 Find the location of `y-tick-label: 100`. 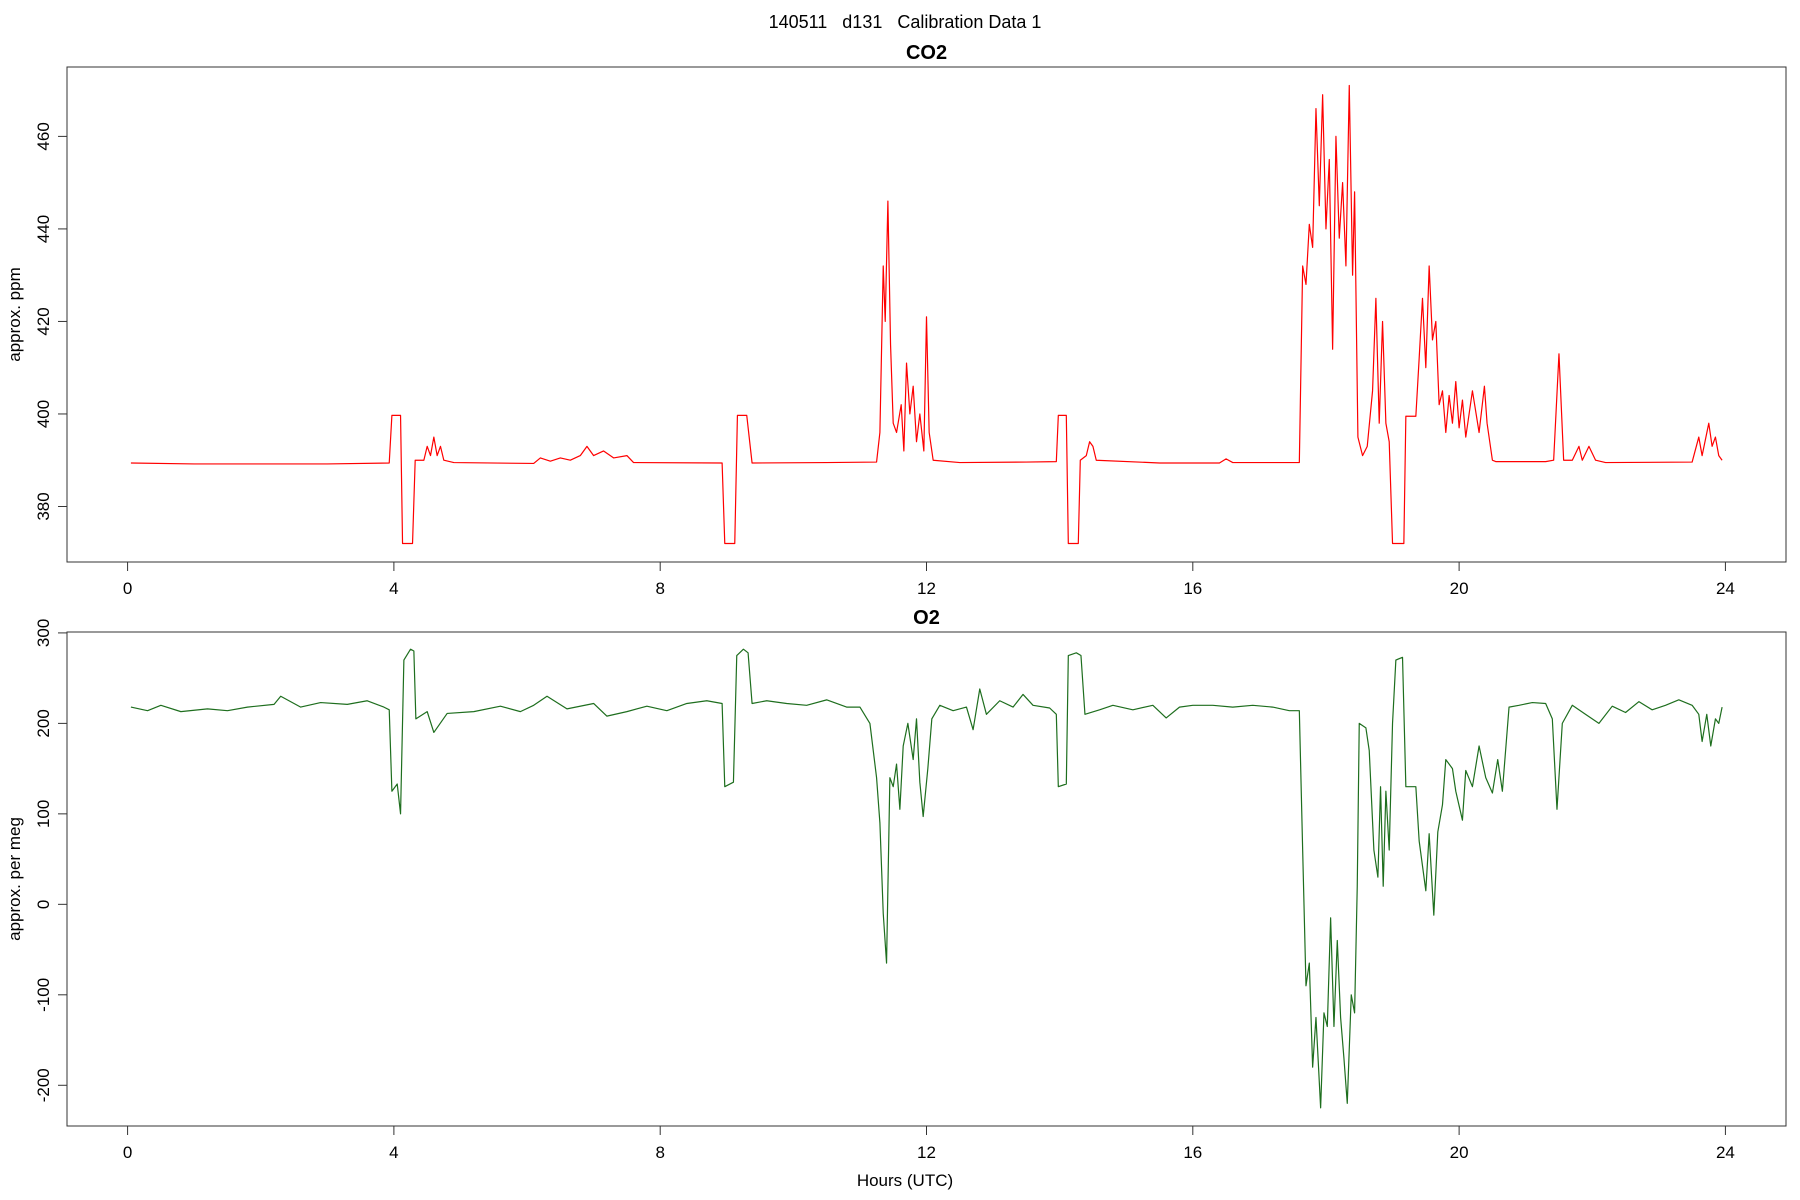

y-tick-label: 100 is located at coordinates (43, 814).